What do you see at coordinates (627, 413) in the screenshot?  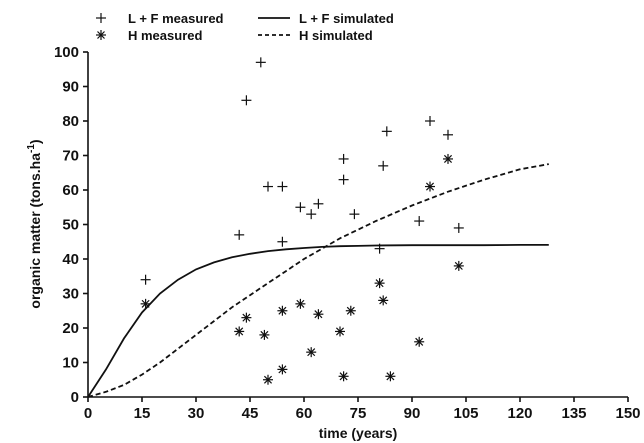 I see `x-tick-label: 150` at bounding box center [627, 413].